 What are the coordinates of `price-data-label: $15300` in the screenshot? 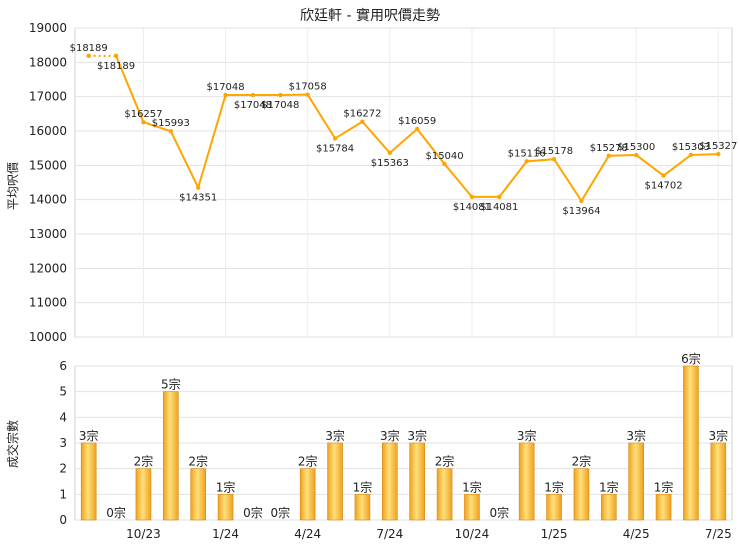 It's located at (636, 147).